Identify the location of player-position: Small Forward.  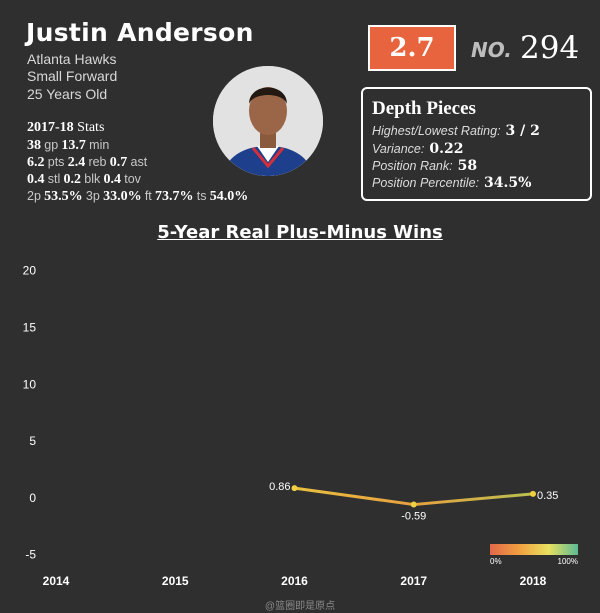
(72, 76).